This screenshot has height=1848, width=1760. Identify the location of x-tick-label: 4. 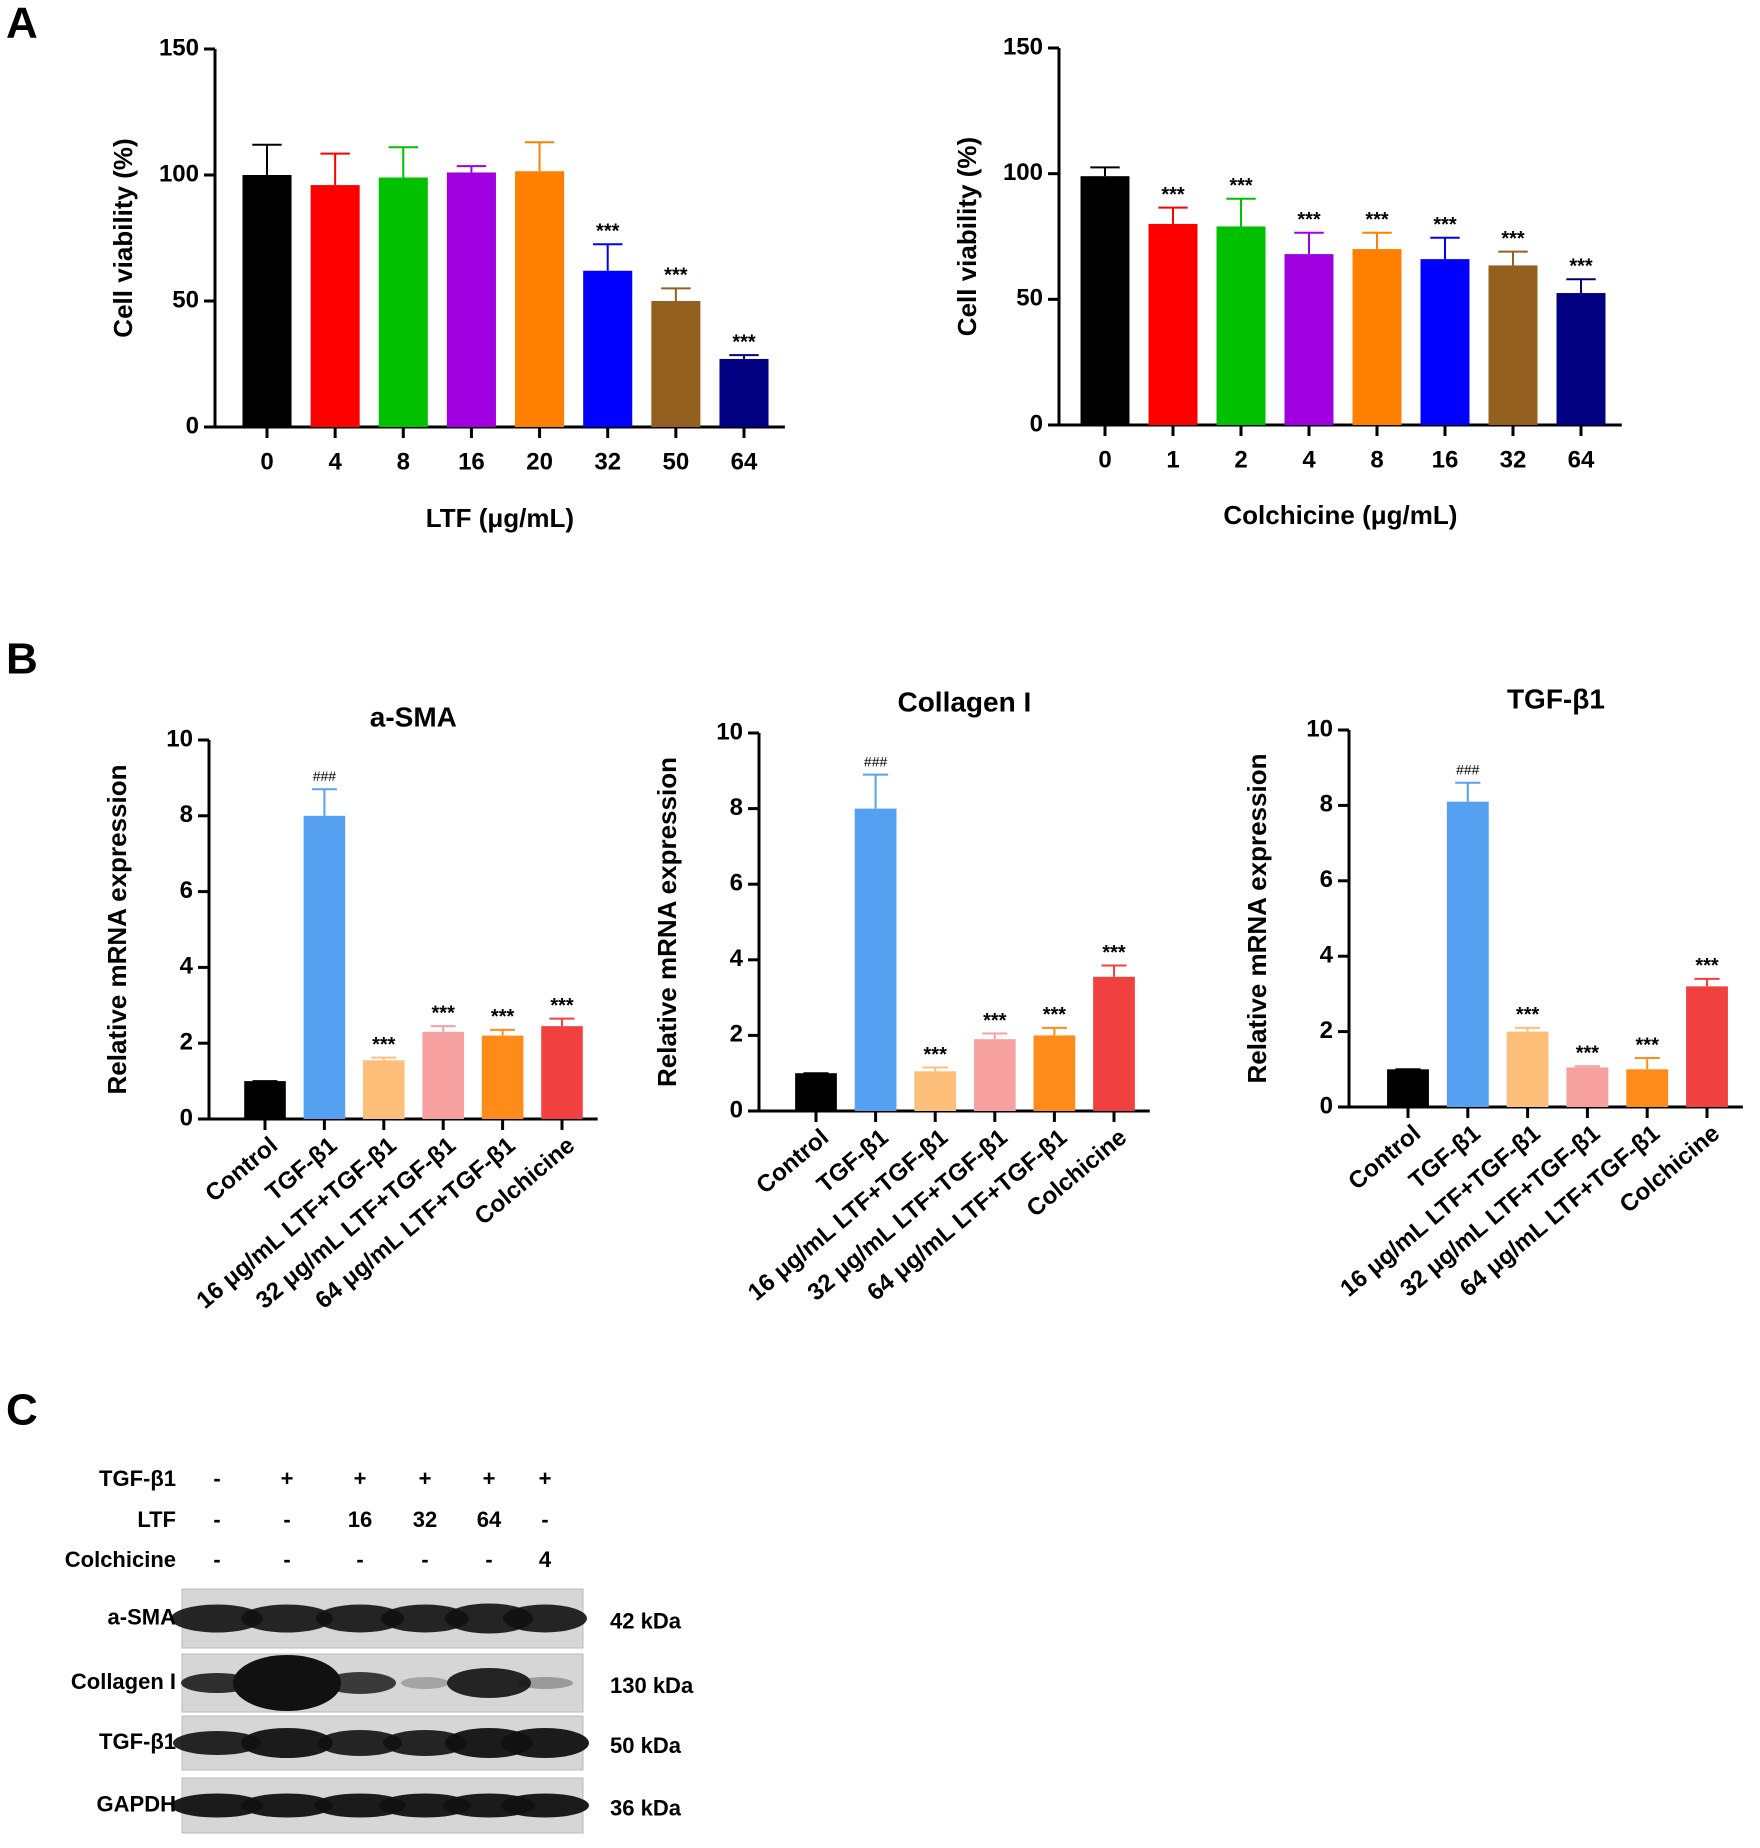
(1309, 459).